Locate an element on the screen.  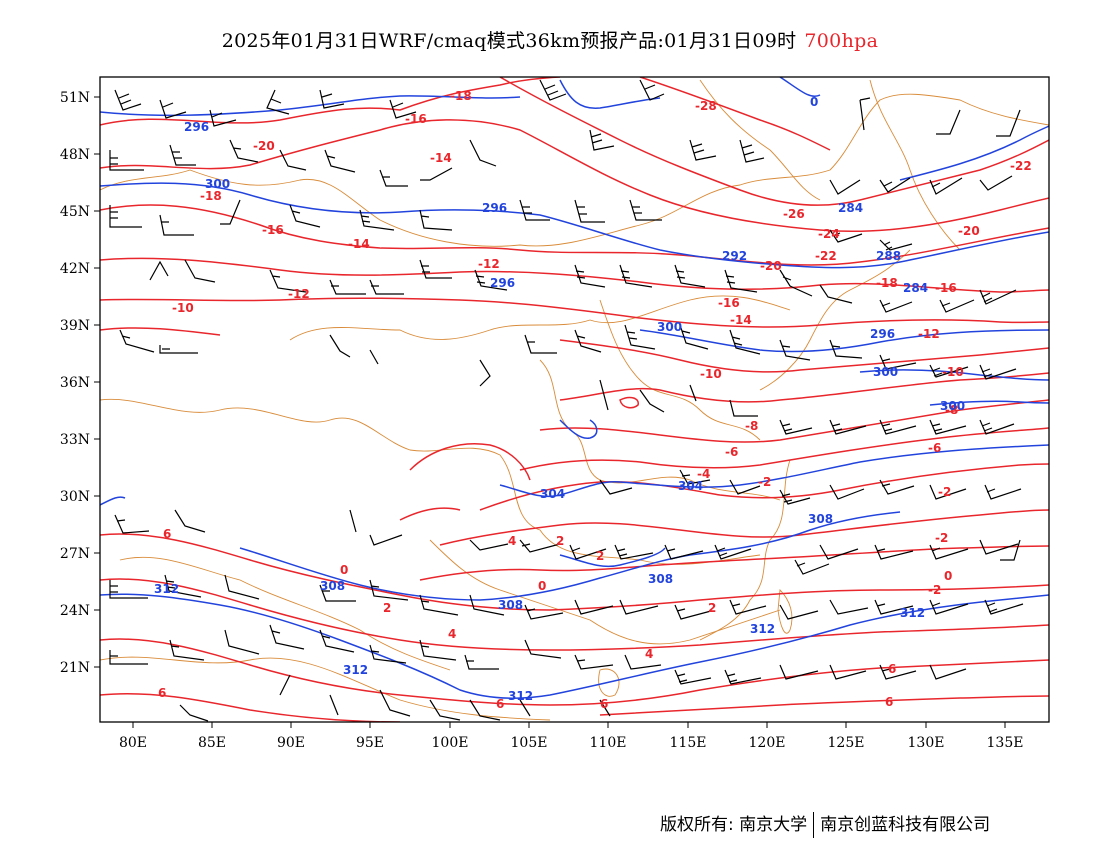
copyright-right: 南京创蓝科技有限公司 is located at coordinates (905, 825).